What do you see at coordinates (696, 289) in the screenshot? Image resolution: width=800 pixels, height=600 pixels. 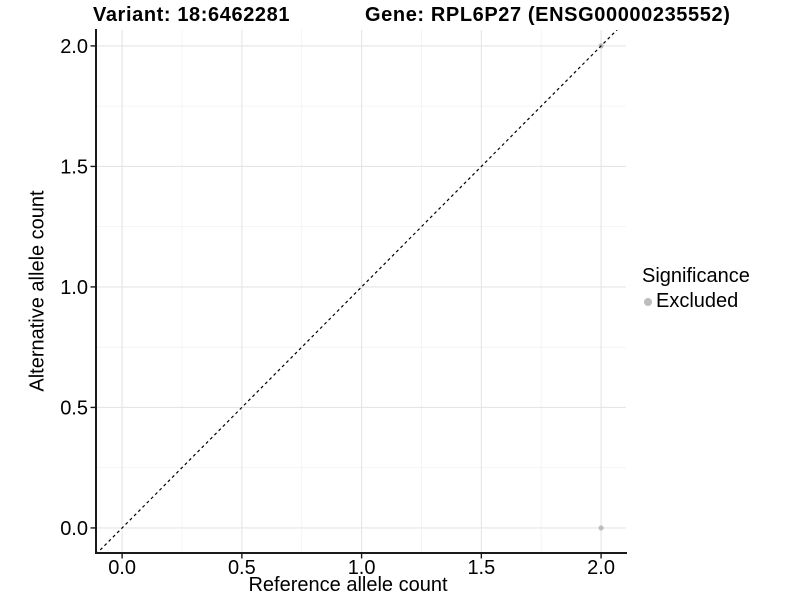 I see `legend: Significance Excluded` at bounding box center [696, 289].